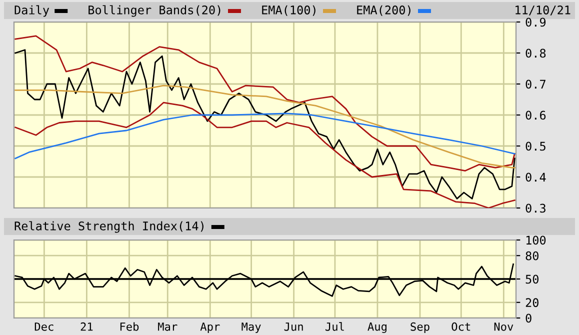 This screenshot has width=579, height=335. I want to click on x-tick-label: Nov, so click(504, 326).